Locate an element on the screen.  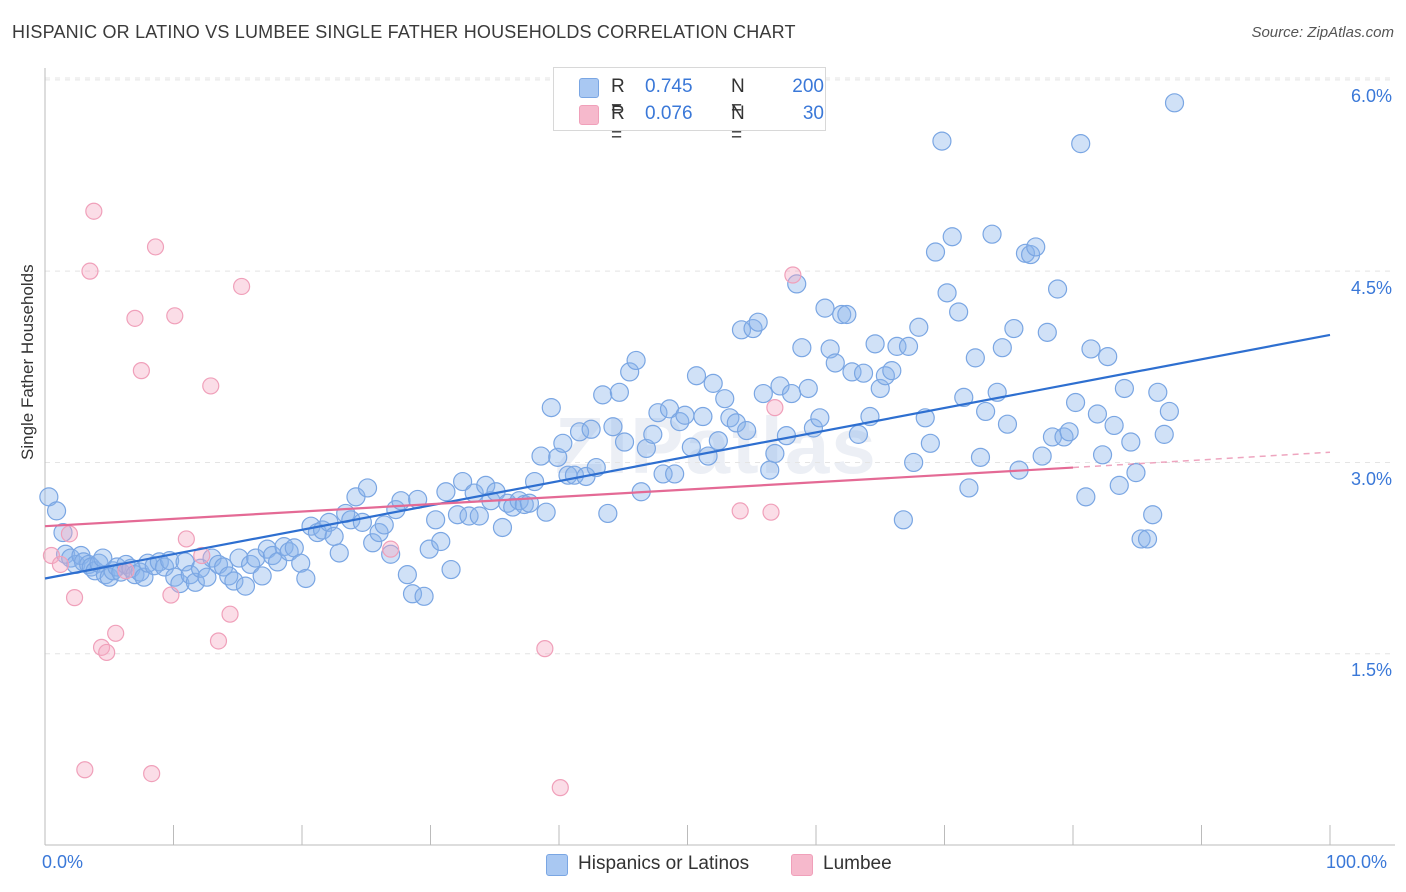
legend-label: Lumbee is located at coordinates (857, 863).